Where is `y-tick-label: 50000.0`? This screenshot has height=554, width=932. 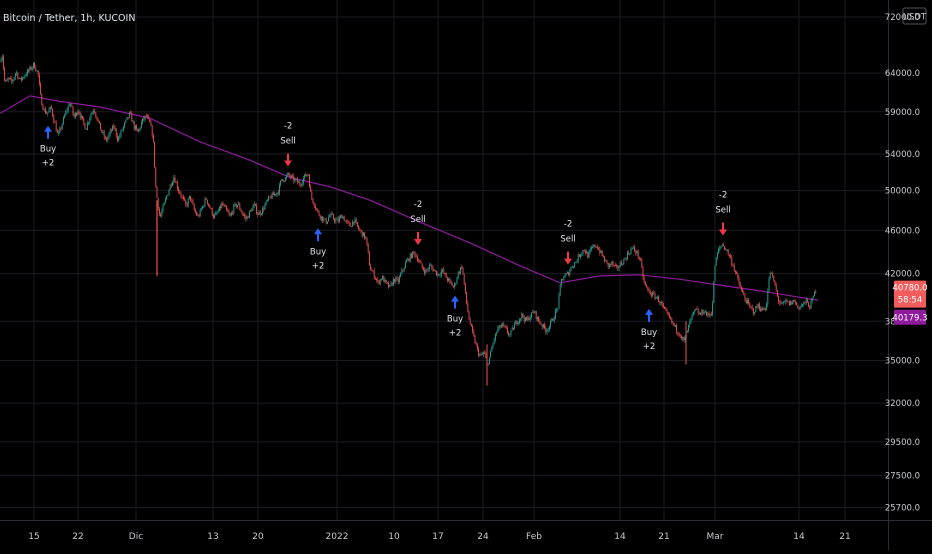
y-tick-label: 50000.0 is located at coordinates (902, 192).